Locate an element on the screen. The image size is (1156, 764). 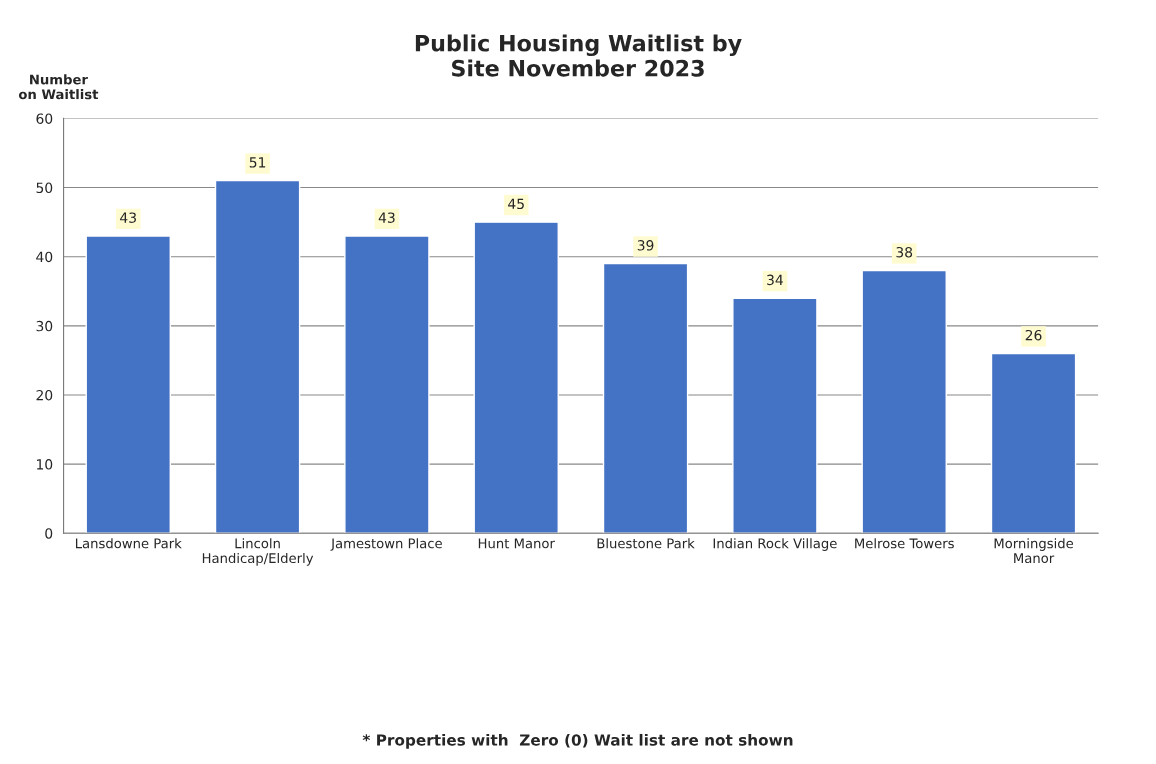
data-label: 51 is located at coordinates (257, 162).